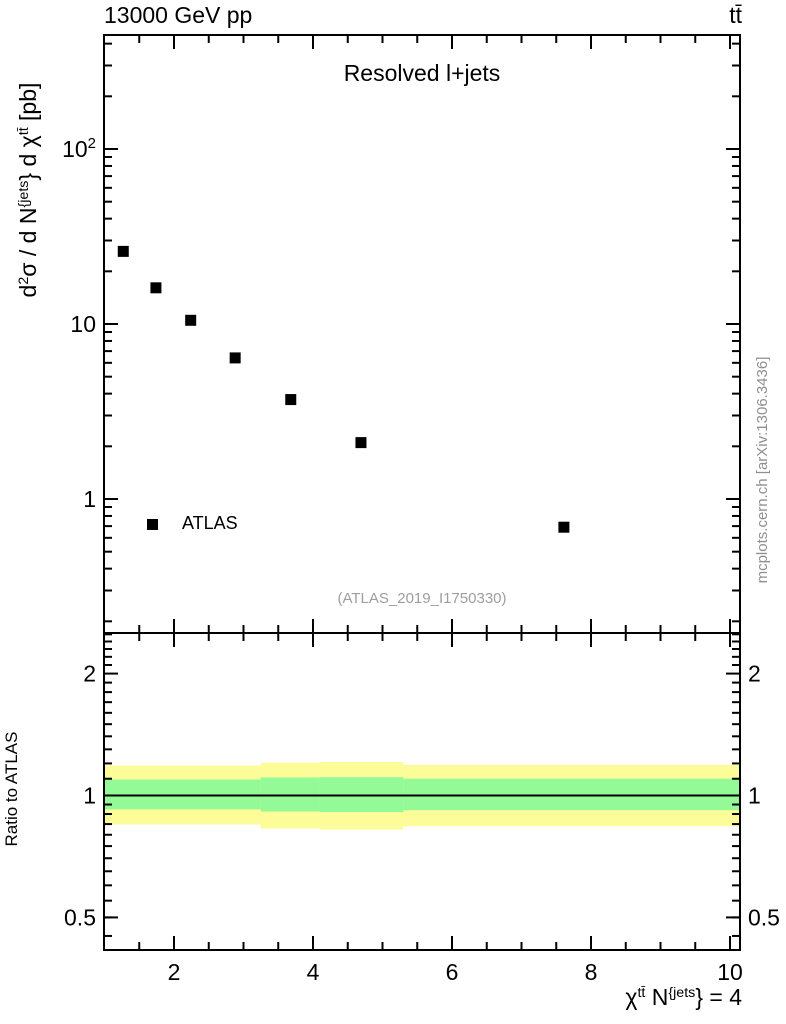 The image size is (786, 1024). What do you see at coordinates (754, 674) in the screenshot?
I see `ratio-tick-label-right: 2` at bounding box center [754, 674].